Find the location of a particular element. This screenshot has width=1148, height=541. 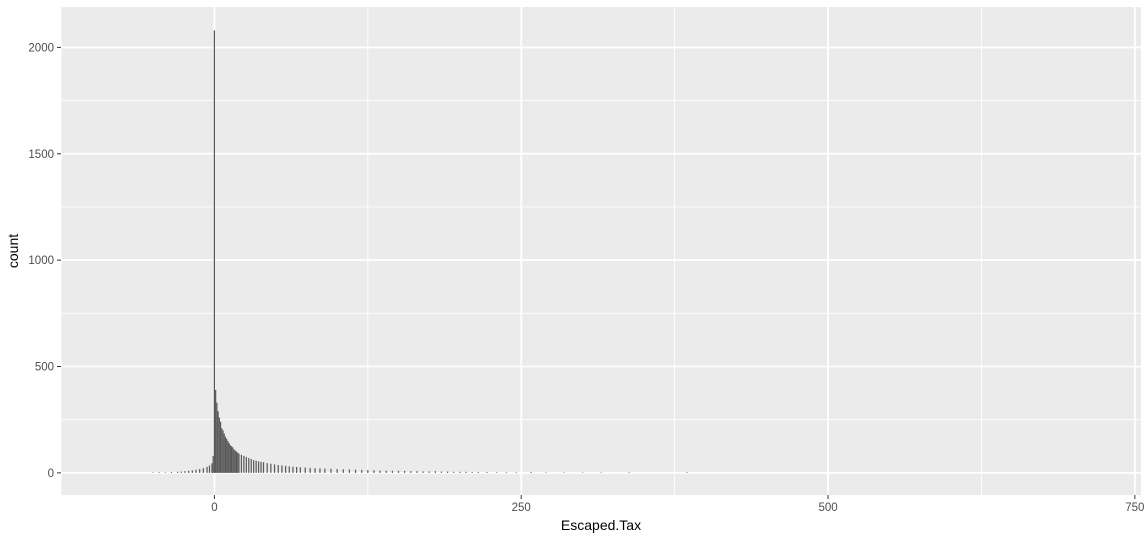

x-axis-ticks: 0 250 500 750 is located at coordinates (677, 504).